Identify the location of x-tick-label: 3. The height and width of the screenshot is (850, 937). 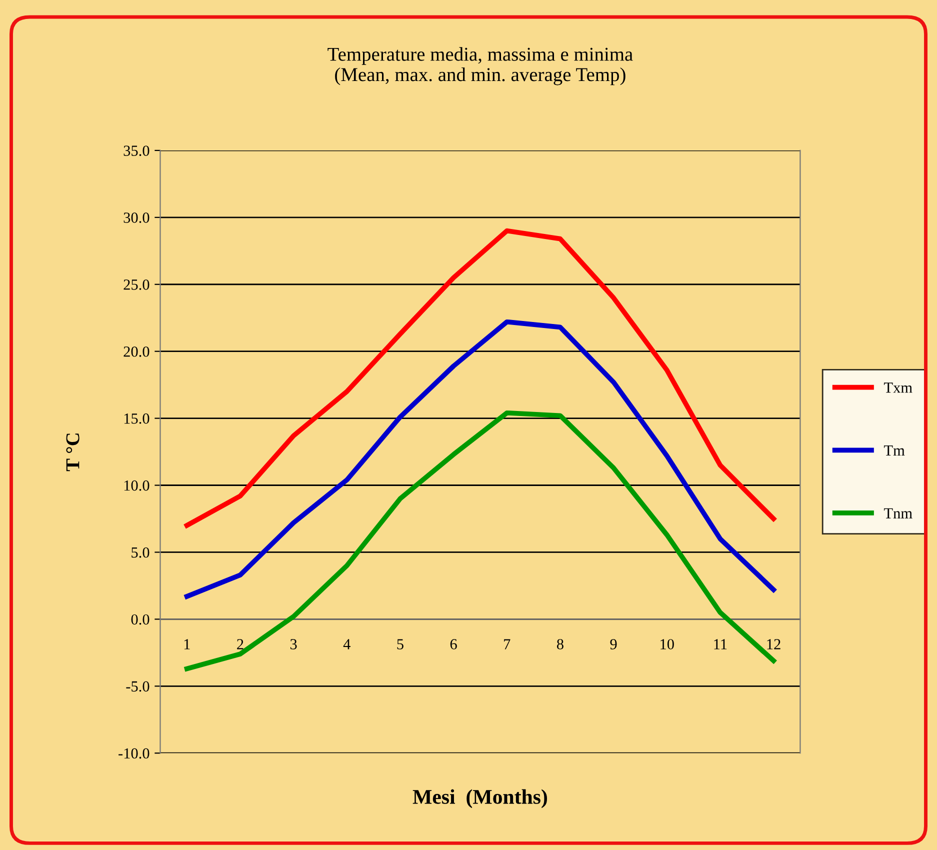
(293, 644).